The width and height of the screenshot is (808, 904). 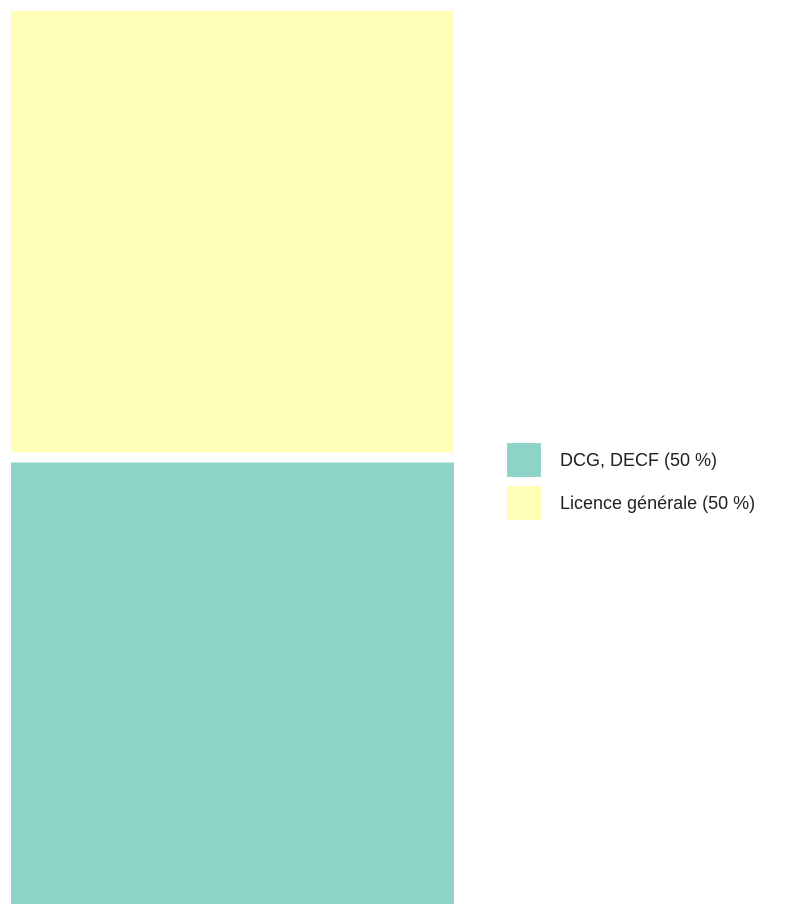 I want to click on legend-label-1: Licence générale (50 %), so click(x=657, y=503).